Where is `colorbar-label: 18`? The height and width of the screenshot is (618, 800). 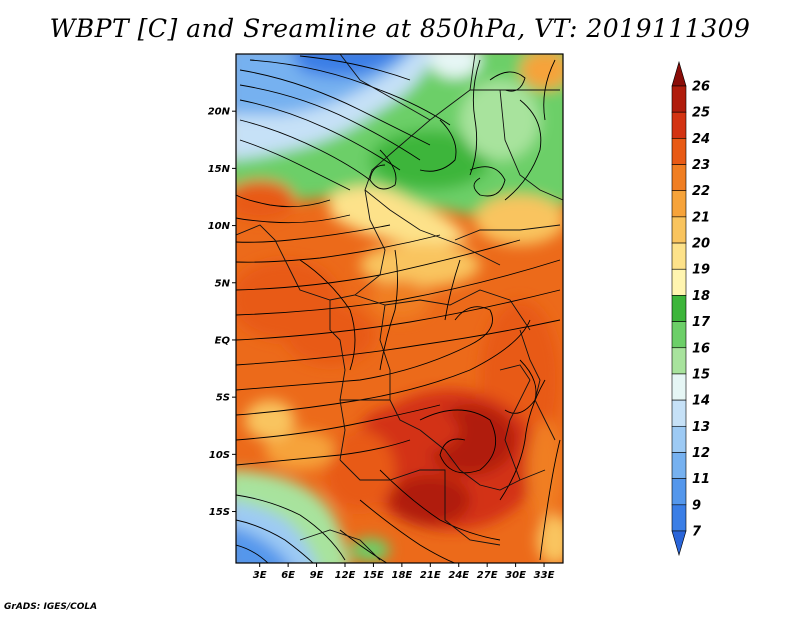
colorbar-label: 18 is located at coordinates (701, 296).